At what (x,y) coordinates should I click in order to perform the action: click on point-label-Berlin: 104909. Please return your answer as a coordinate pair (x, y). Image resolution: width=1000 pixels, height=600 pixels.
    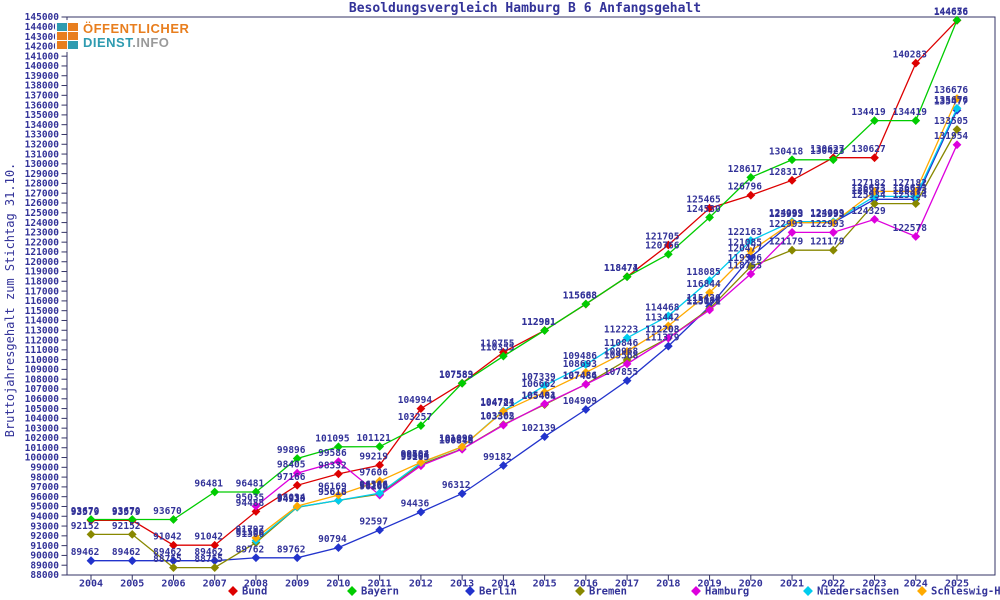
    Looking at the image, I should click on (580, 401).